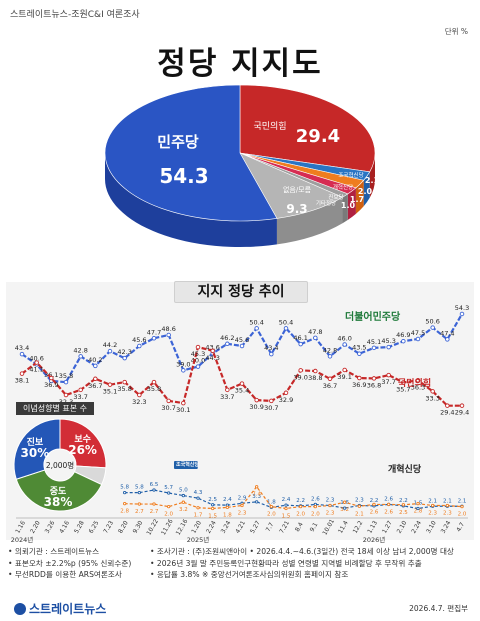 This screenshot has height=621, width=480. I want to click on donut-center-label: 2,000명, so click(60, 465).